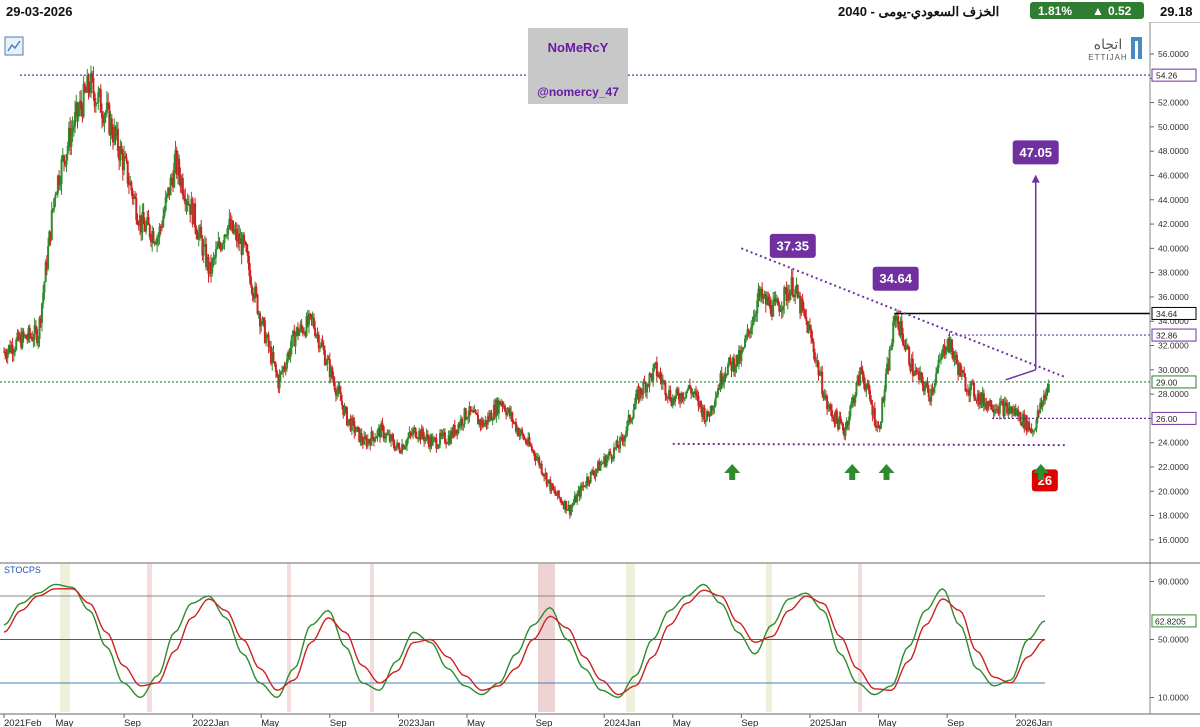  What do you see at coordinates (1167, 314) in the screenshot?
I see `price-level-label: 34.64` at bounding box center [1167, 314].